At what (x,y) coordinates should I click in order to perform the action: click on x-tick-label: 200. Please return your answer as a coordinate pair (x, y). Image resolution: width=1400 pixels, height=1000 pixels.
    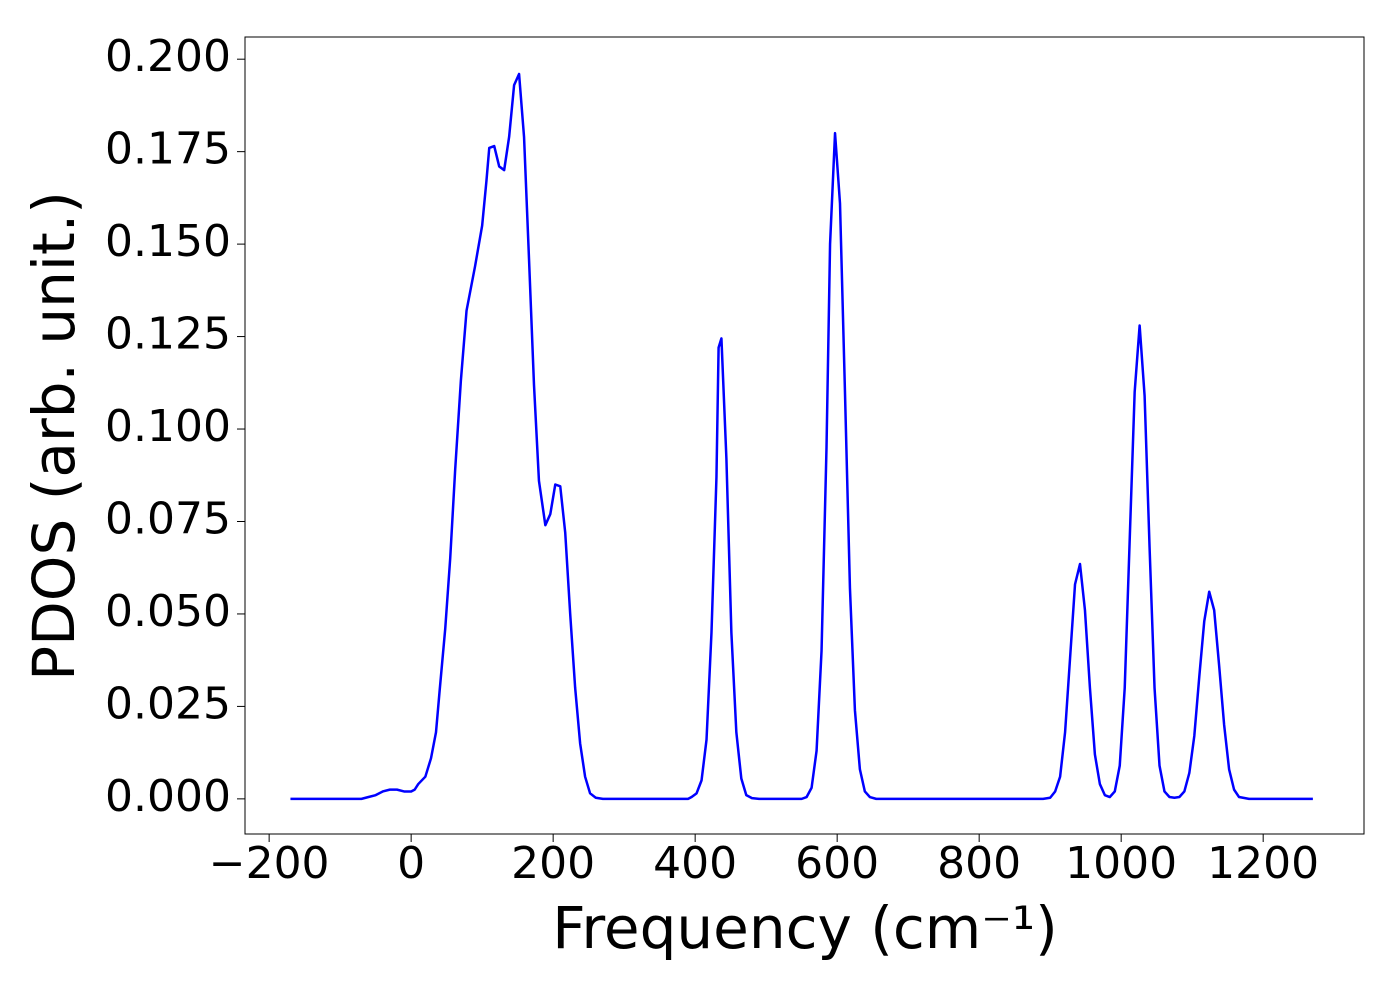
    Looking at the image, I should click on (553, 863).